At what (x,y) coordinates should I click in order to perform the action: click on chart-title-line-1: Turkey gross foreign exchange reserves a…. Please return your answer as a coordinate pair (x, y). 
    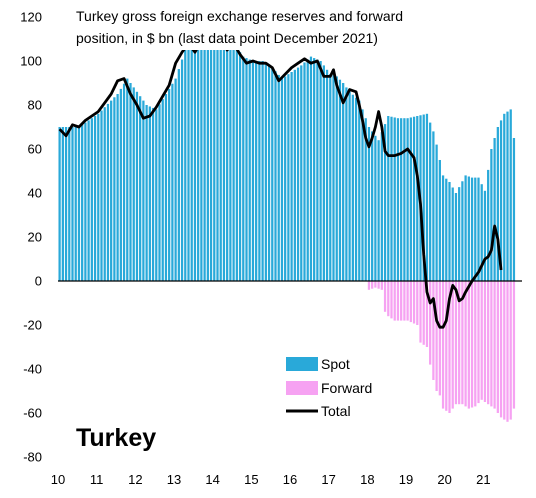
    Looking at the image, I should click on (239, 16).